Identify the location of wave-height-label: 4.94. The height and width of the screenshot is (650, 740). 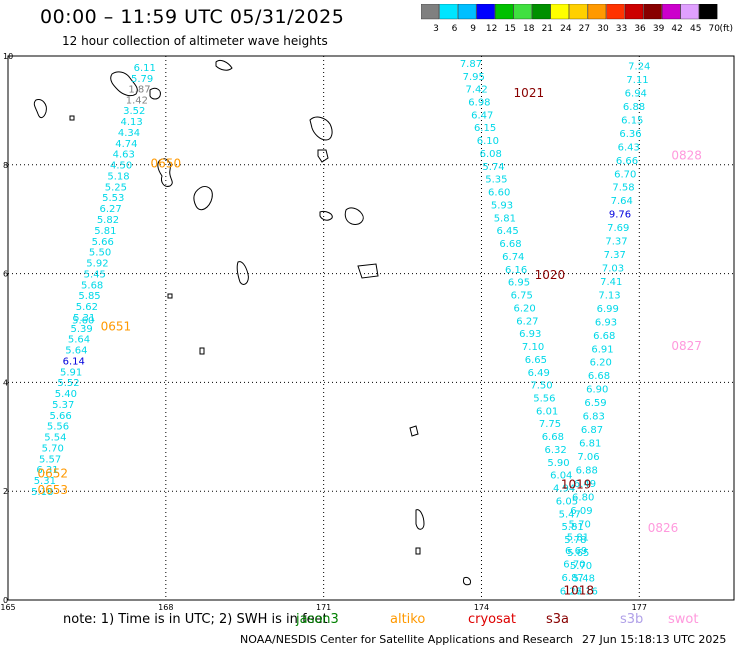
(564, 489).